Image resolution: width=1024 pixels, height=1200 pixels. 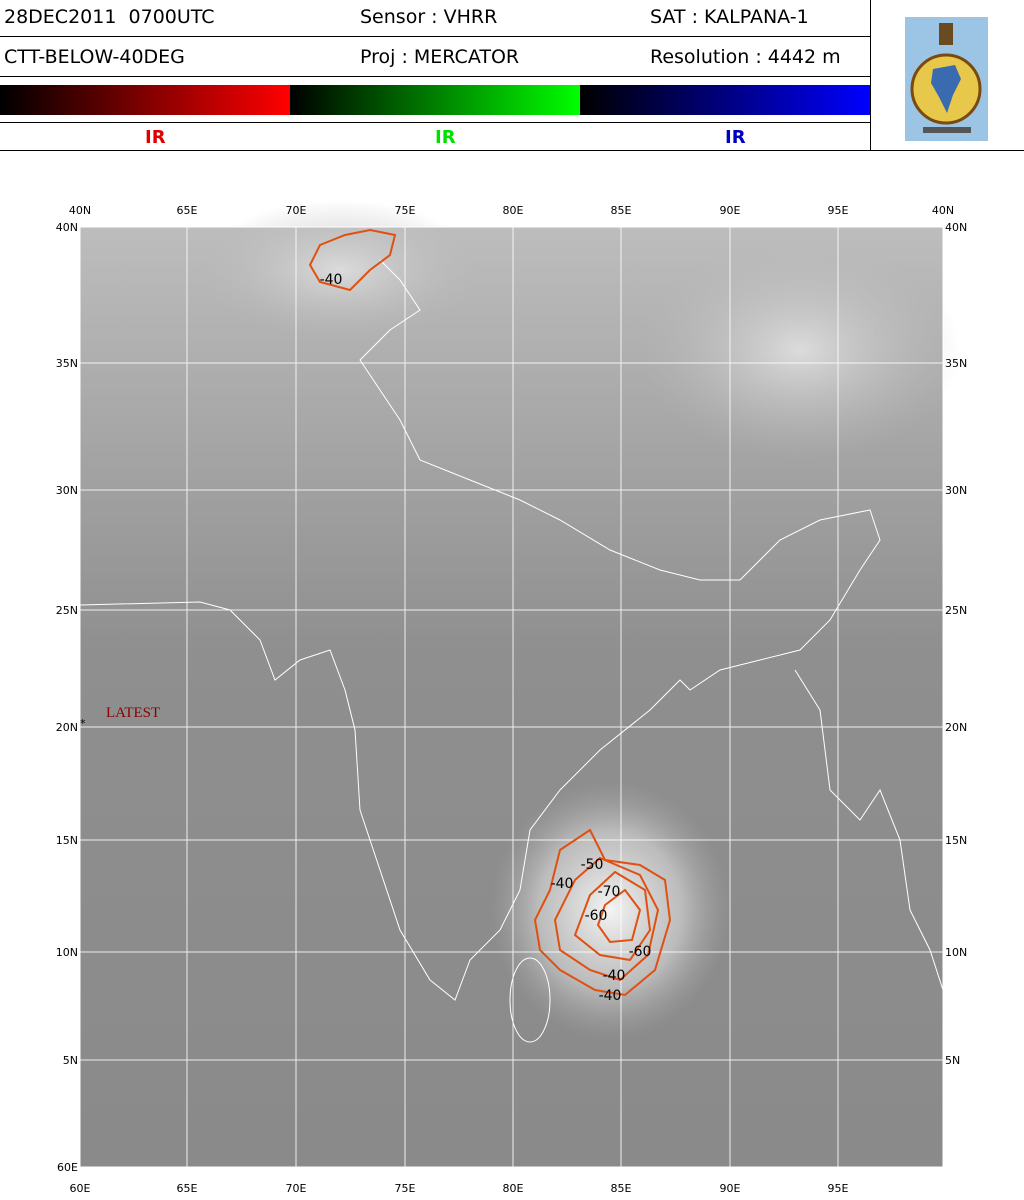 I want to click on projection: Proj : MERCATOR, so click(x=440, y=57).